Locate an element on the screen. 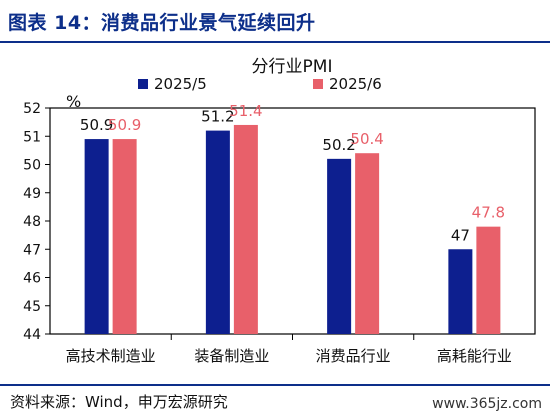  data-label-2: 47.8 is located at coordinates (488, 213).